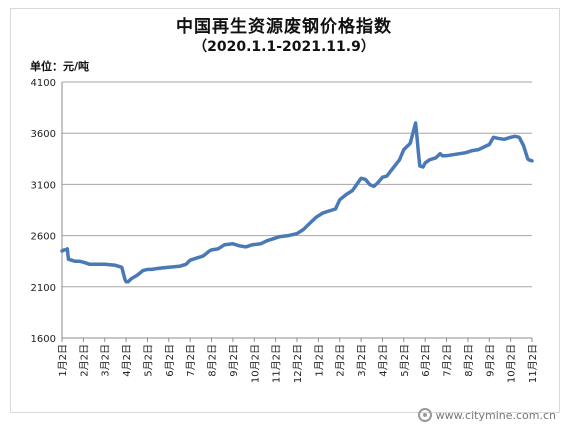 This screenshot has height=430, width=568. I want to click on y-tick-label: 1600, so click(43, 339).